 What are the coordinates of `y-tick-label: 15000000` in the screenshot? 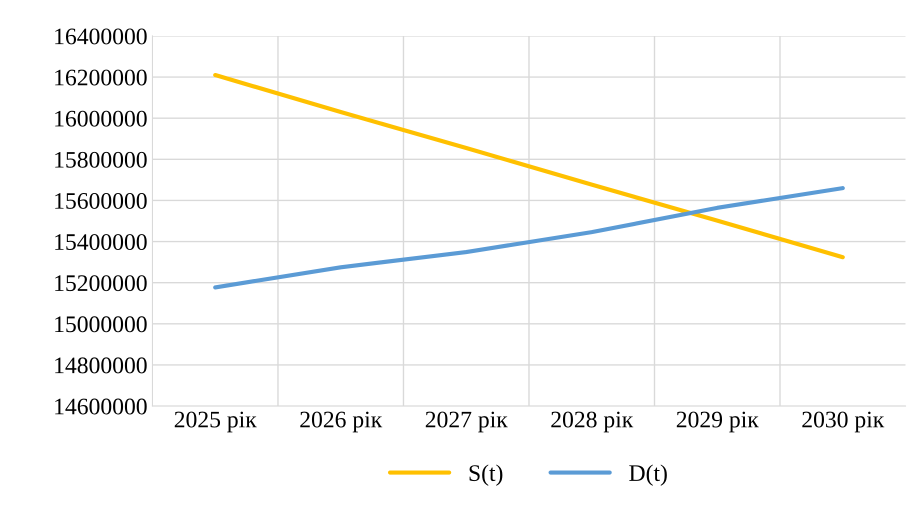 It's located at (101, 324).